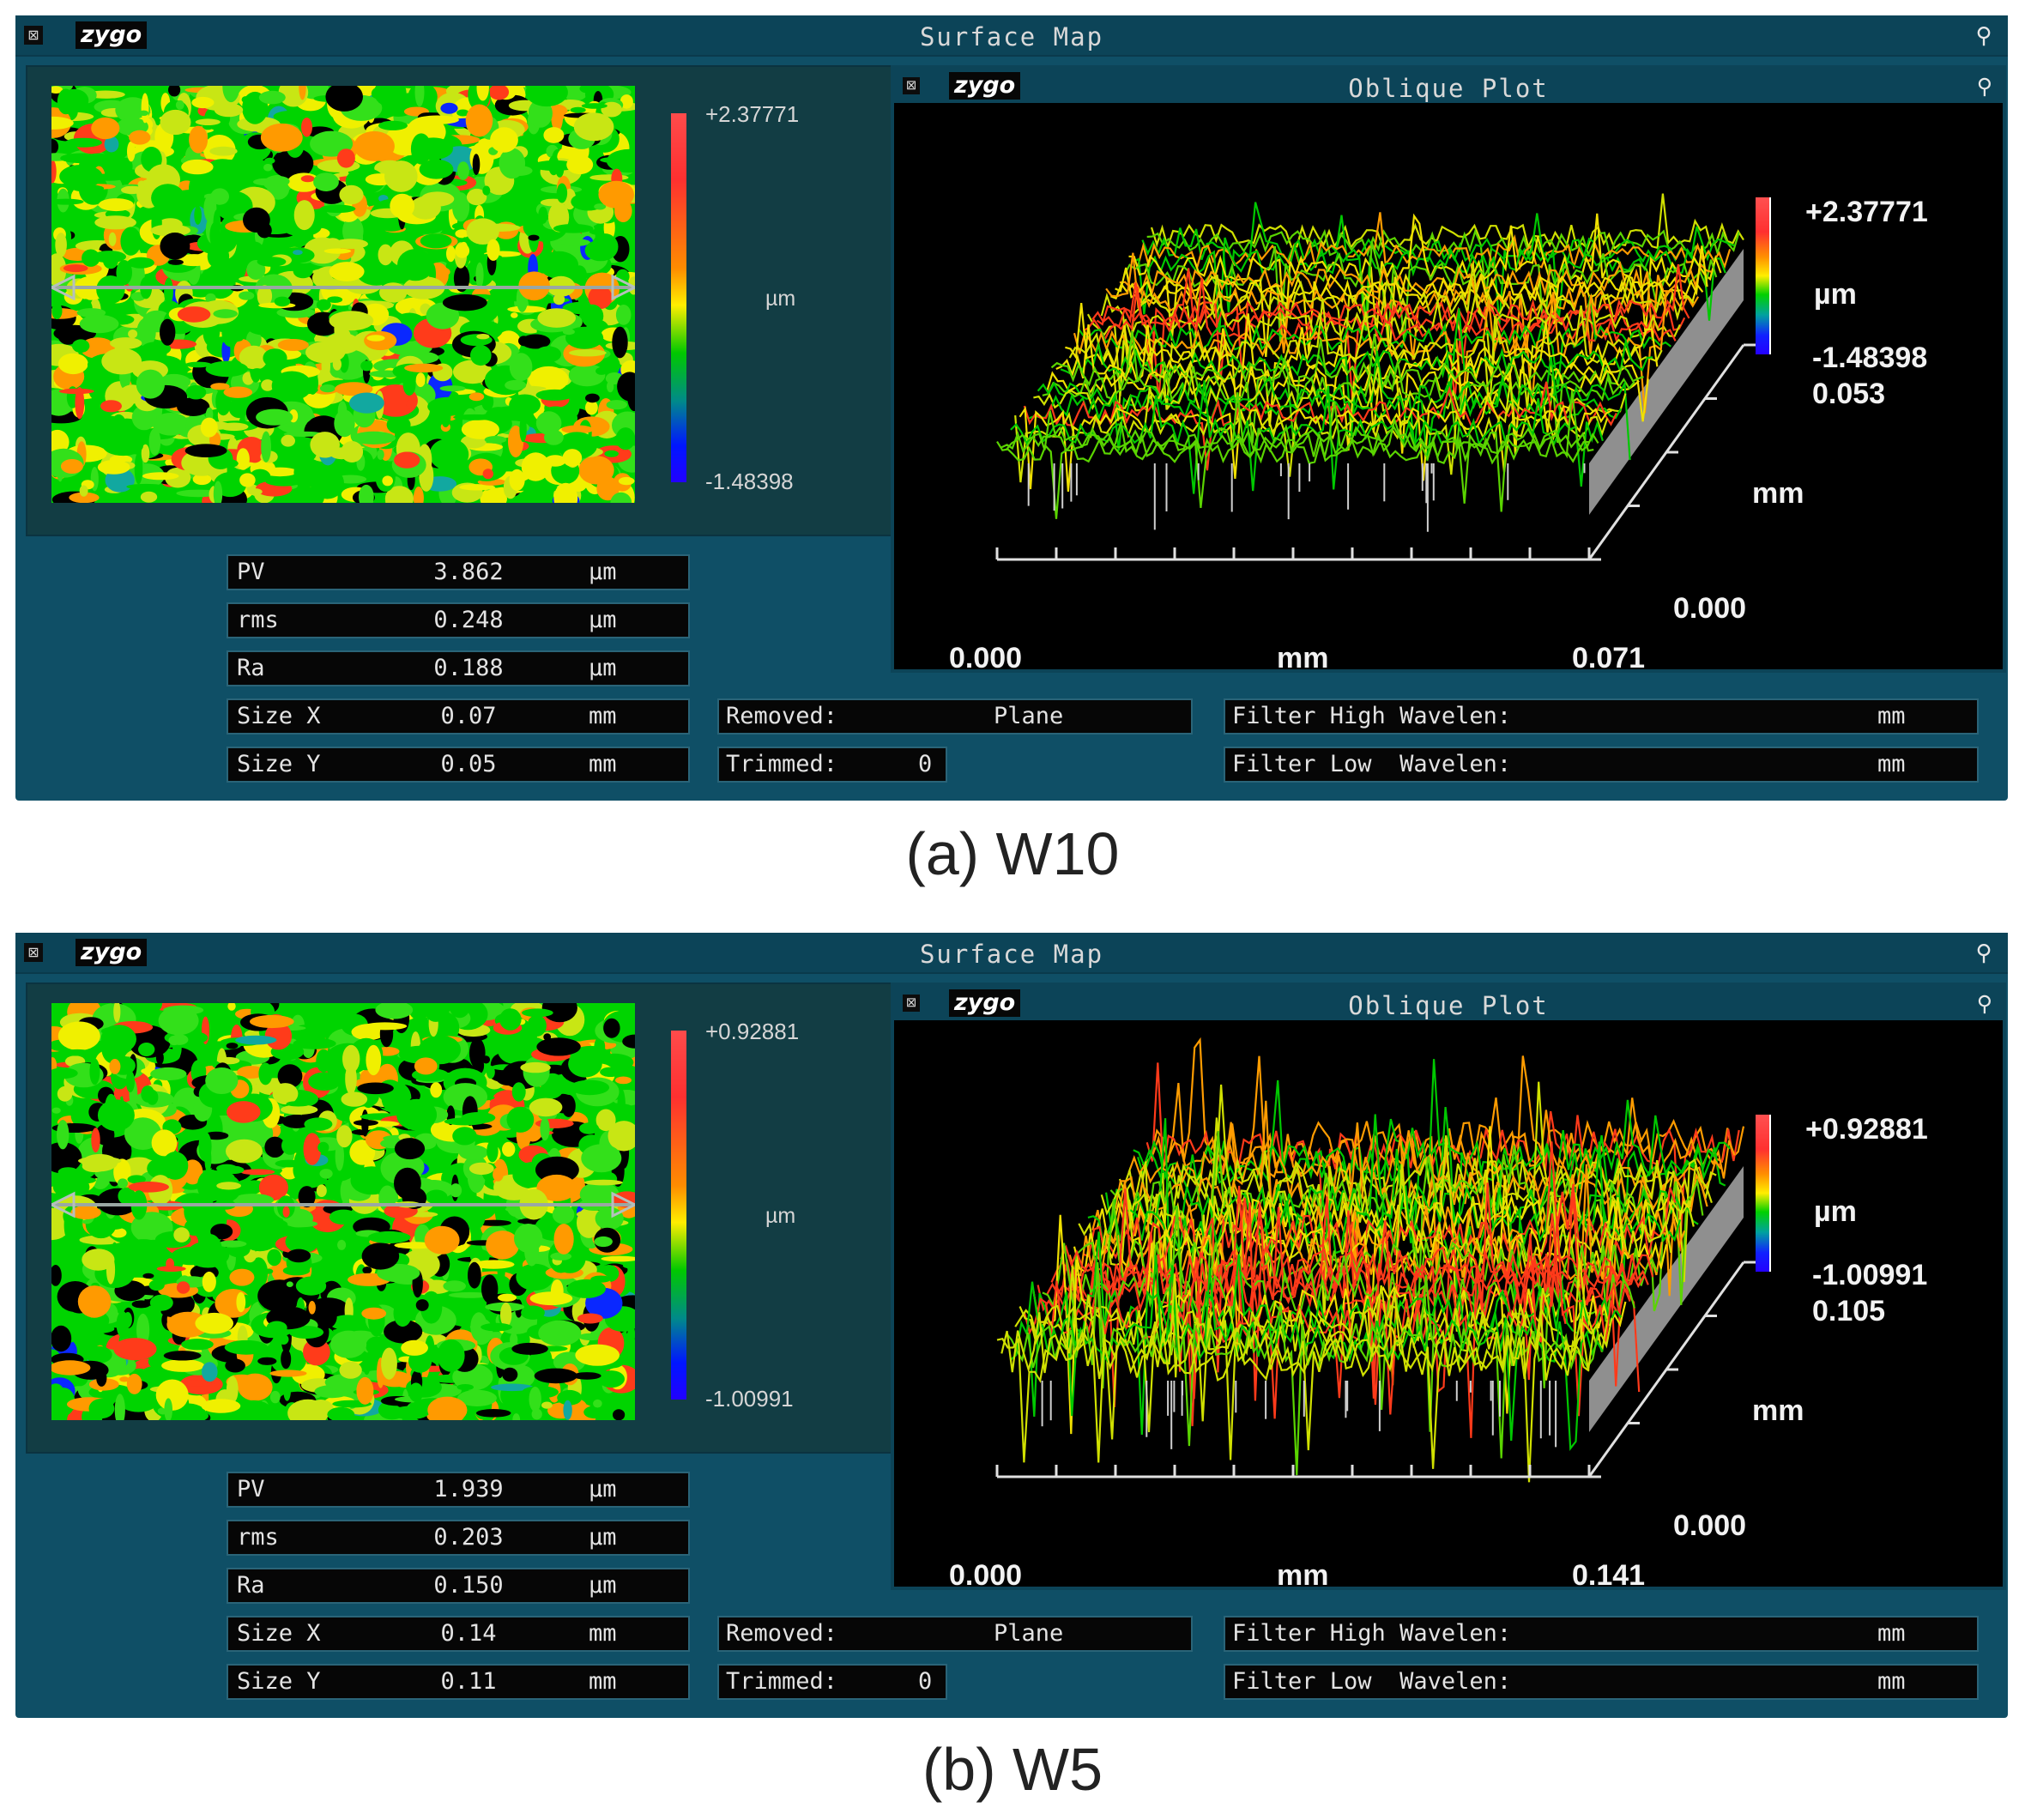 The image size is (2025, 1820). Describe the element at coordinates (1601, 1682) in the screenshot. I see `filter-low-field: Filter Low Wavelen: mm` at that location.